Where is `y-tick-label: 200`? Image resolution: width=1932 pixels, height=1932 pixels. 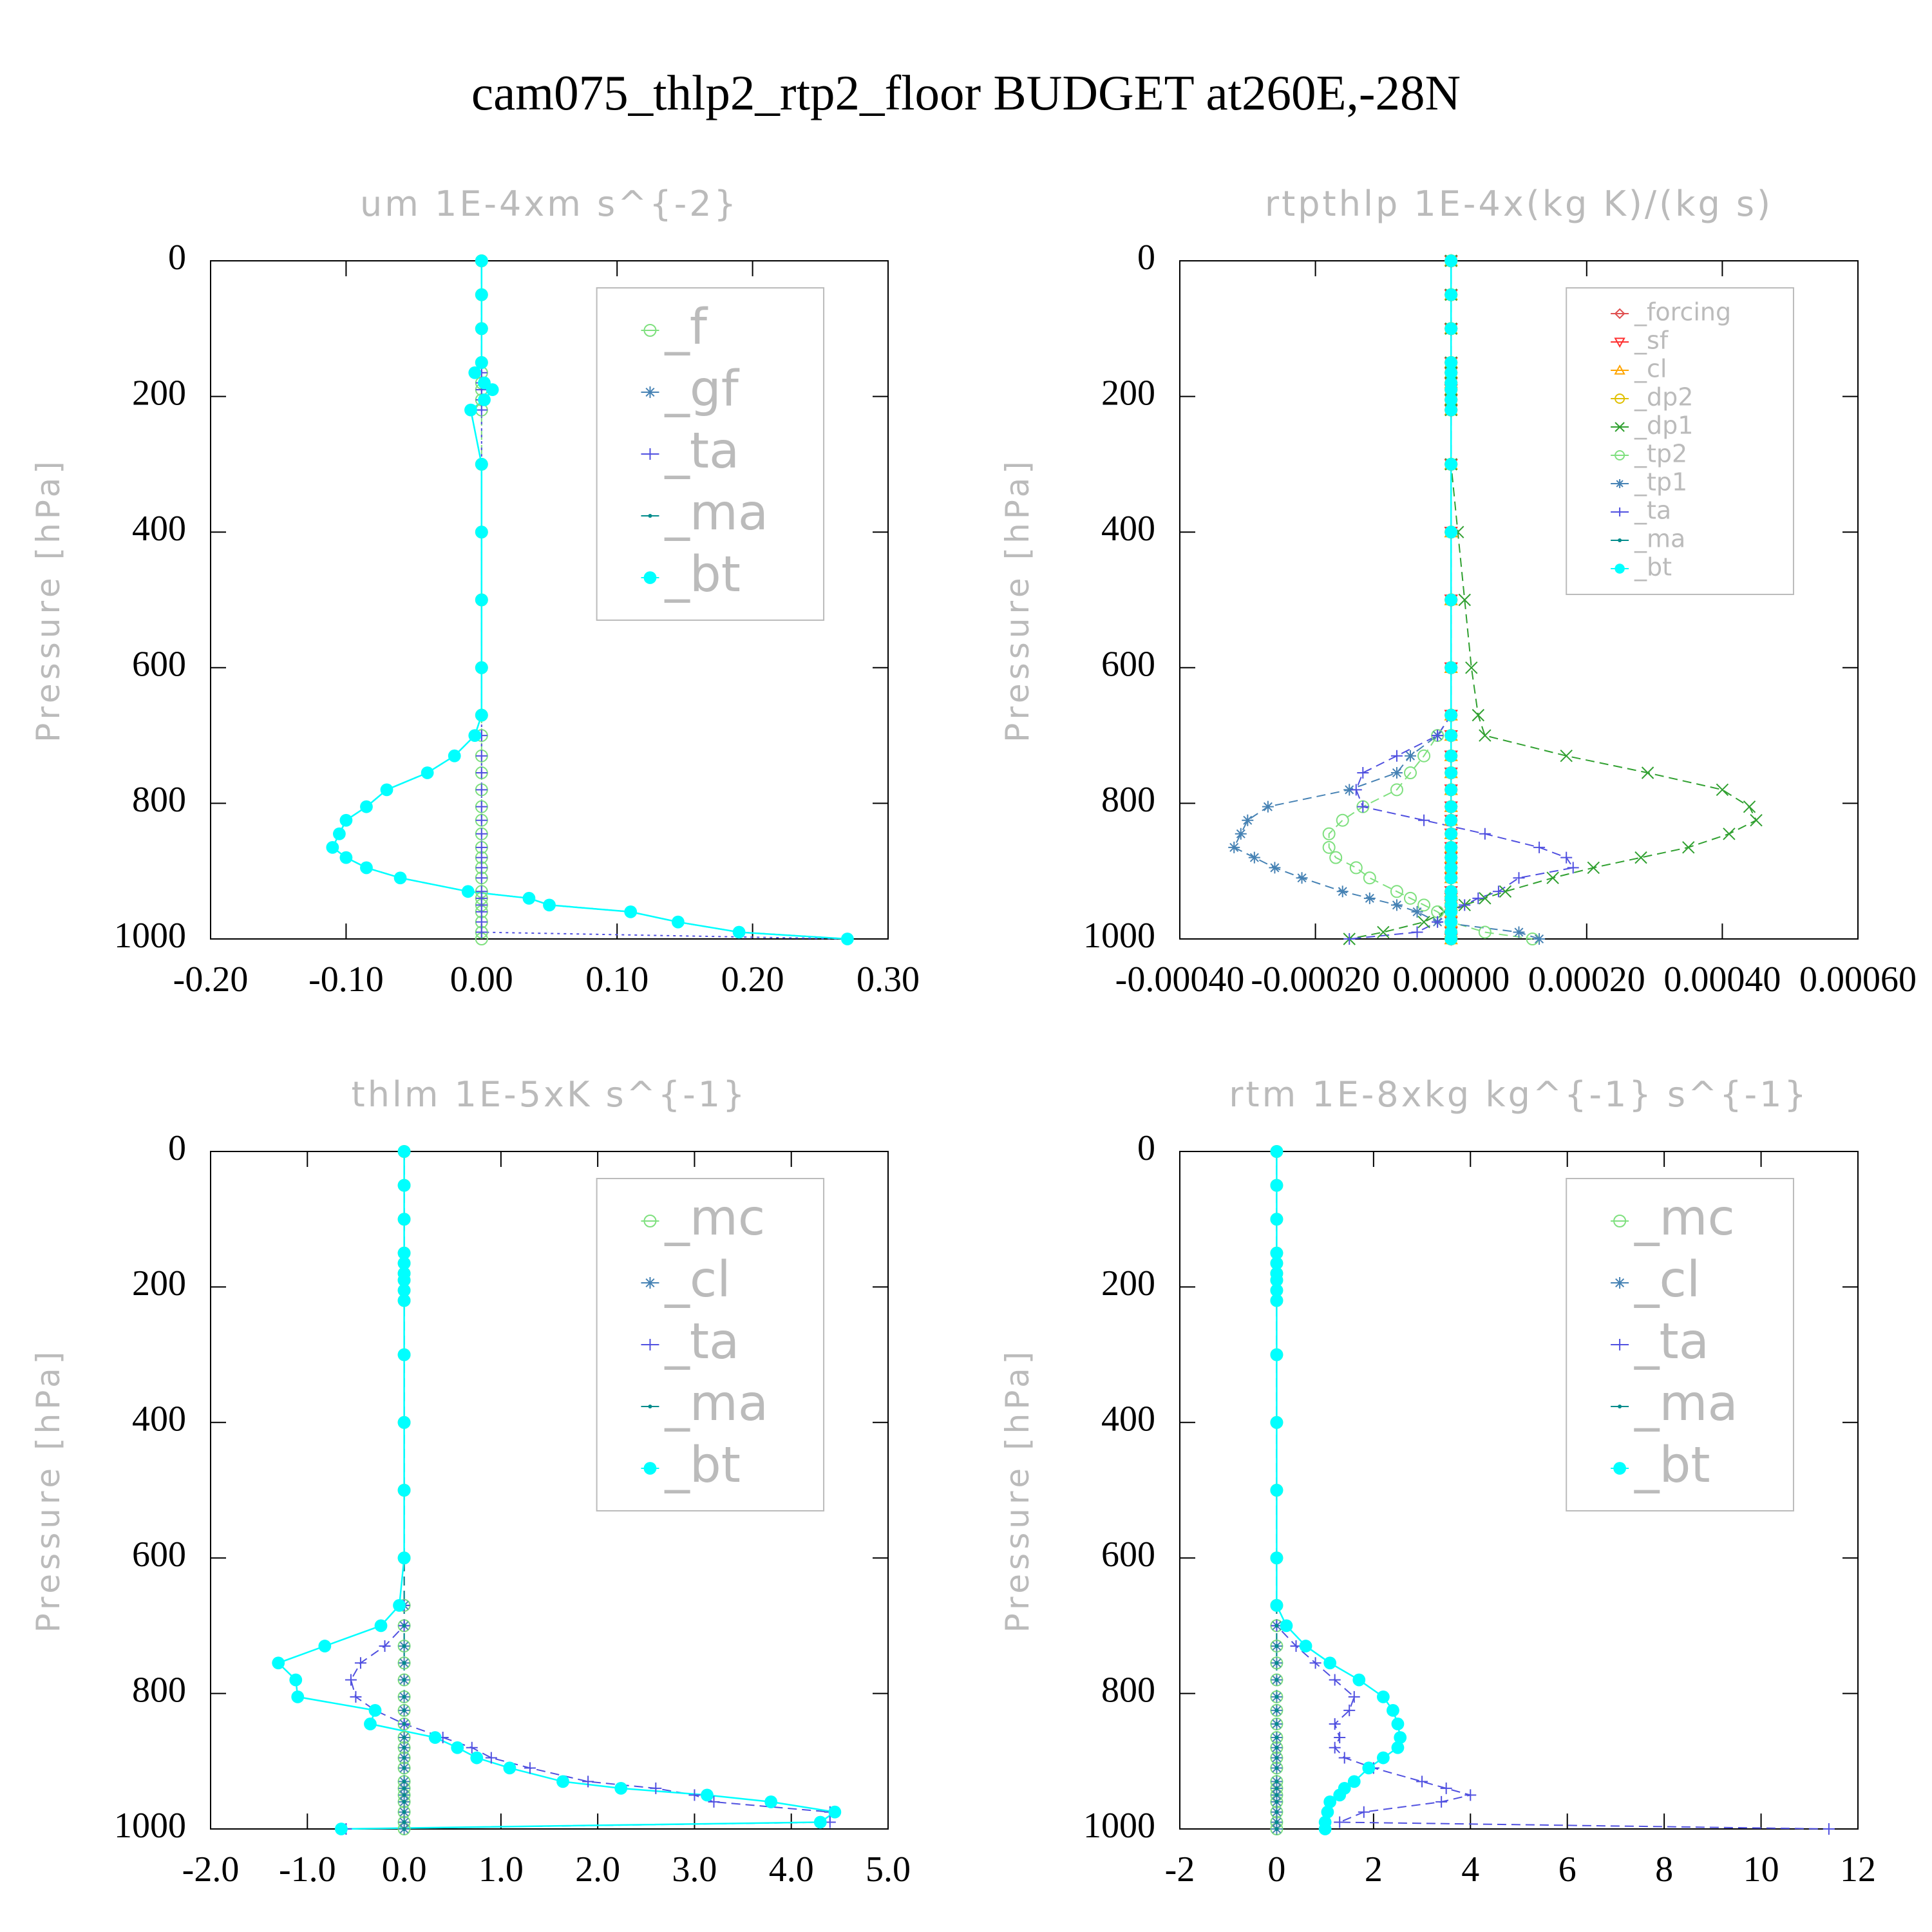 y-tick-label: 200 is located at coordinates (1128, 1284).